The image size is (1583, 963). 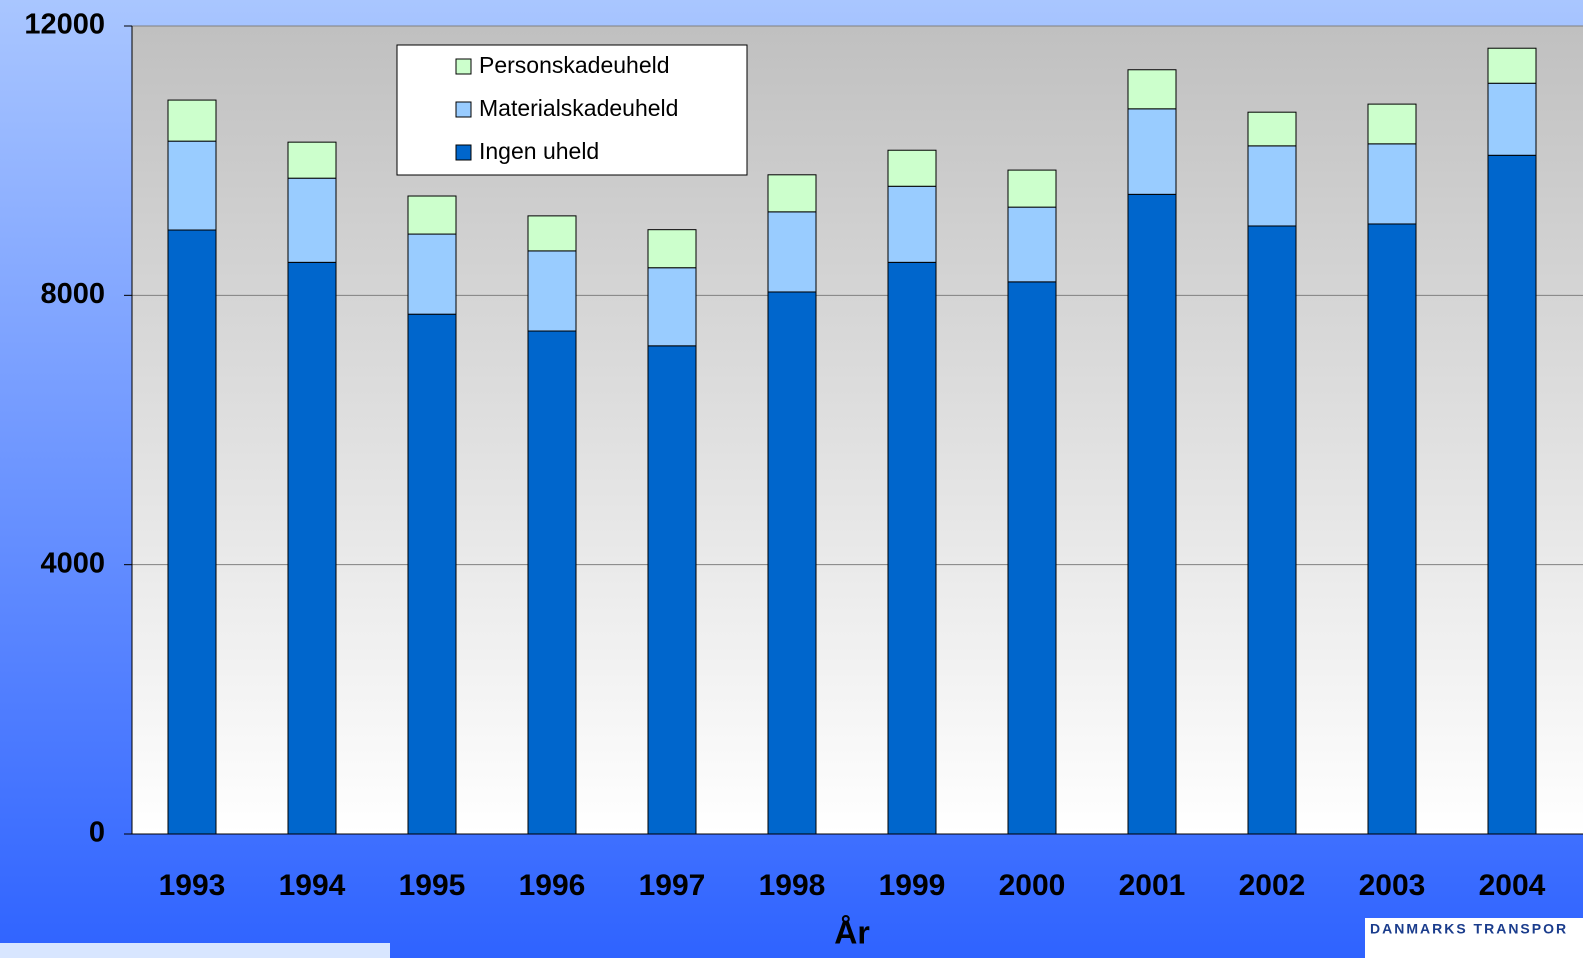 I want to click on legend-label: Materialskadeuheld, so click(x=578, y=108).